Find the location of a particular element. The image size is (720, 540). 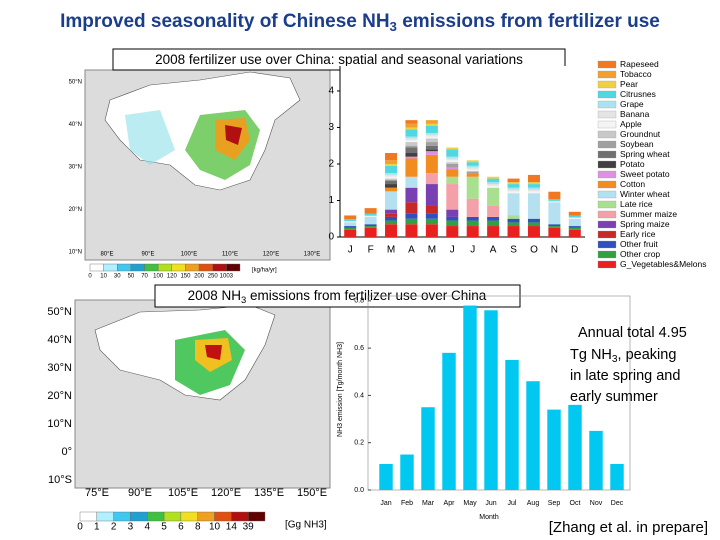

y-tick-label: 0.2 is located at coordinates (359, 443).